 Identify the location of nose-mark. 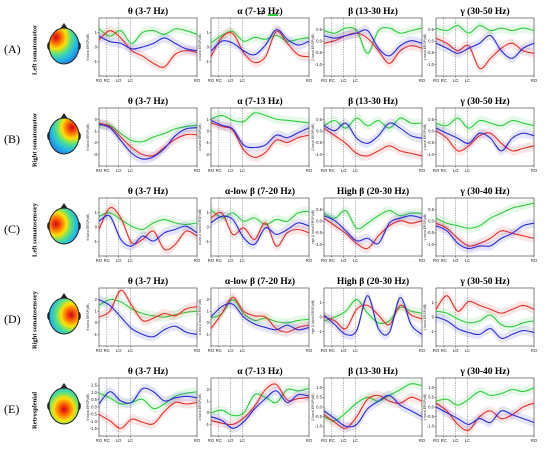
(64, 296).